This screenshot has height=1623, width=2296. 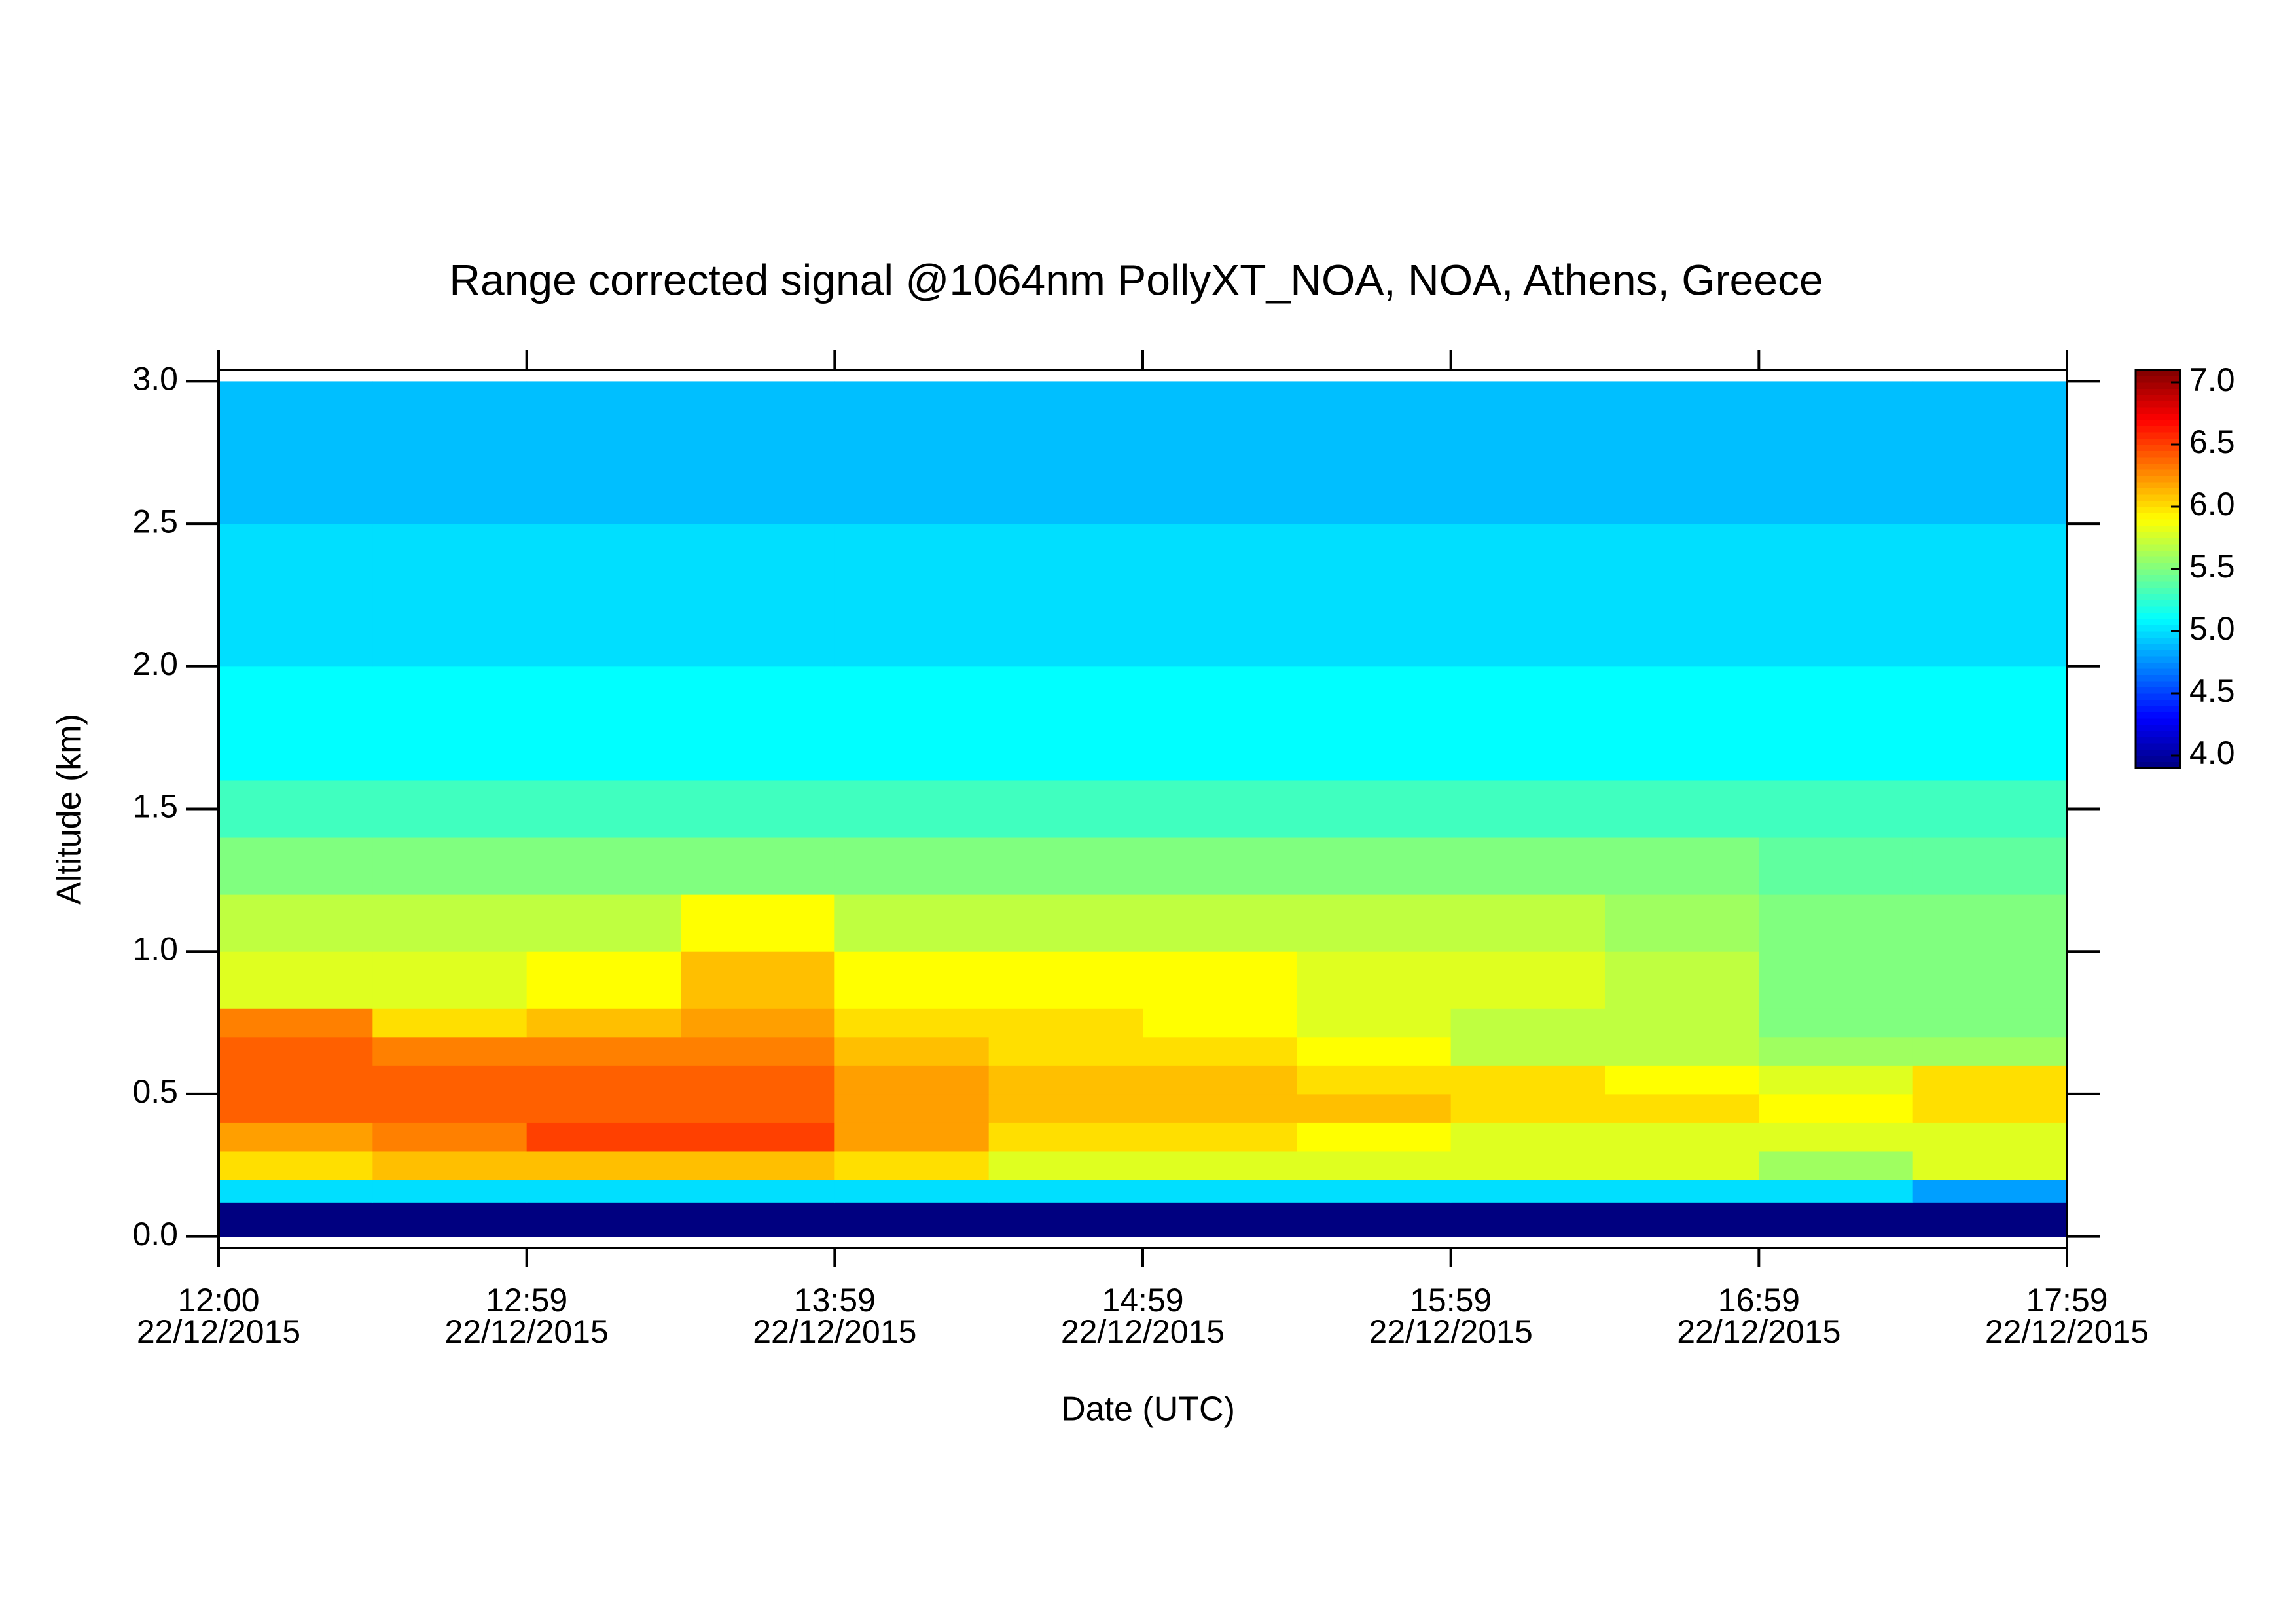 I want to click on x-tick-time: 12:59, so click(x=526, y=1300).